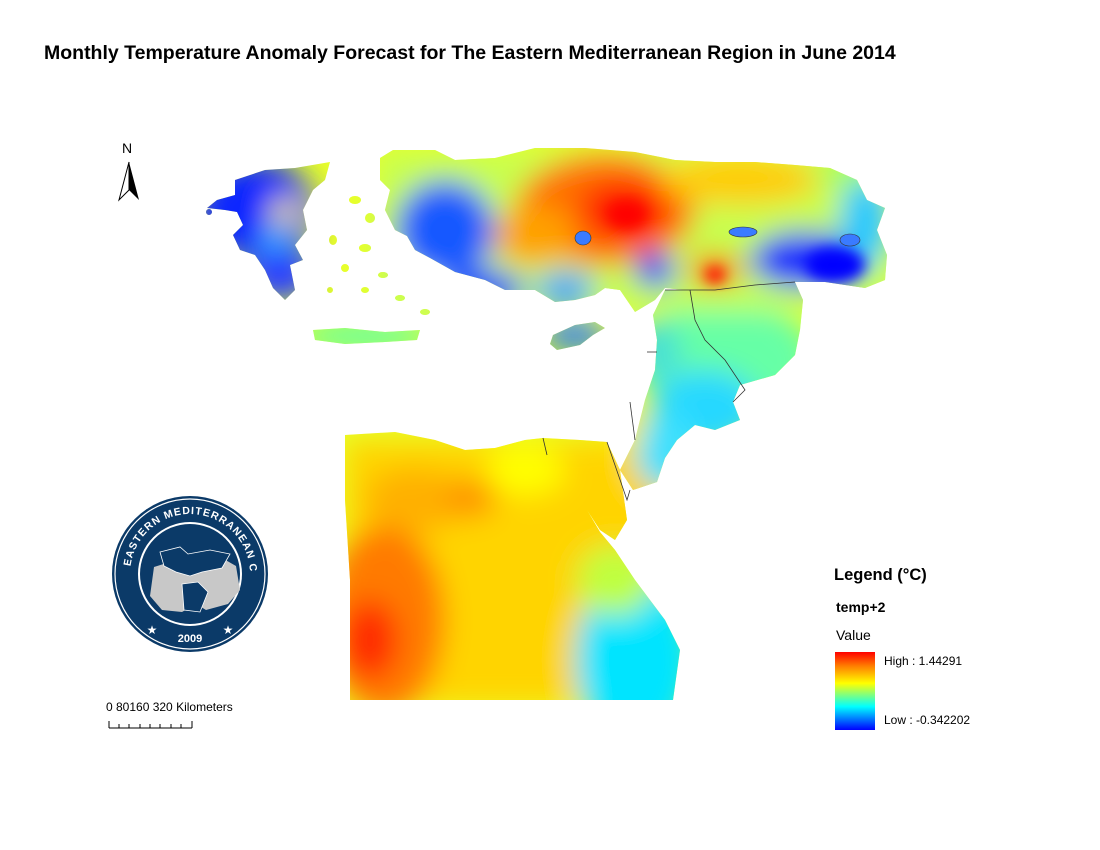  What do you see at coordinates (923, 661) in the screenshot?
I see `legend-high-label: High : 1.44291` at bounding box center [923, 661].